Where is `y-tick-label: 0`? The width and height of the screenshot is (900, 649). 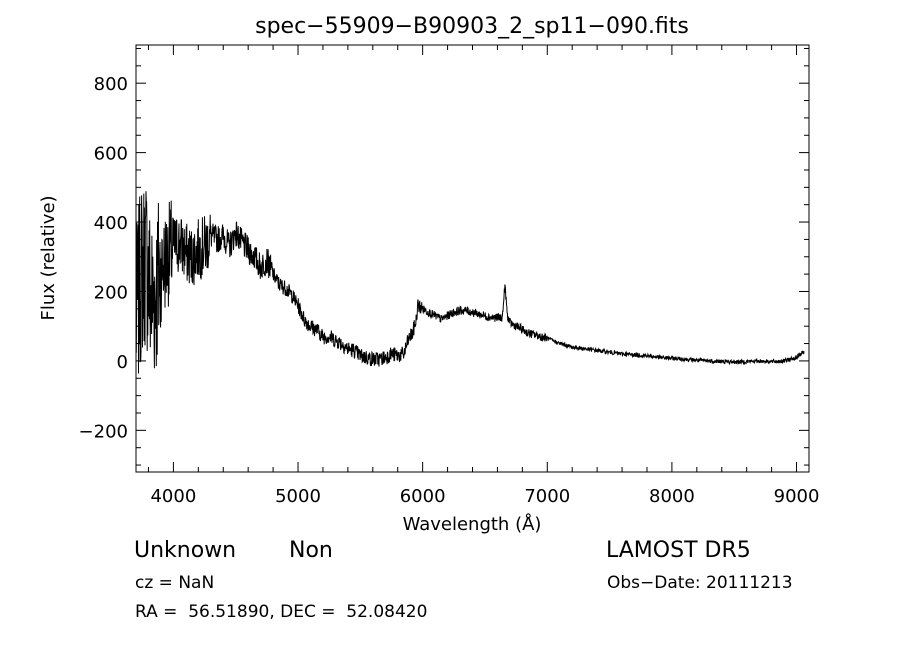 y-tick-label: 0 is located at coordinates (122, 362).